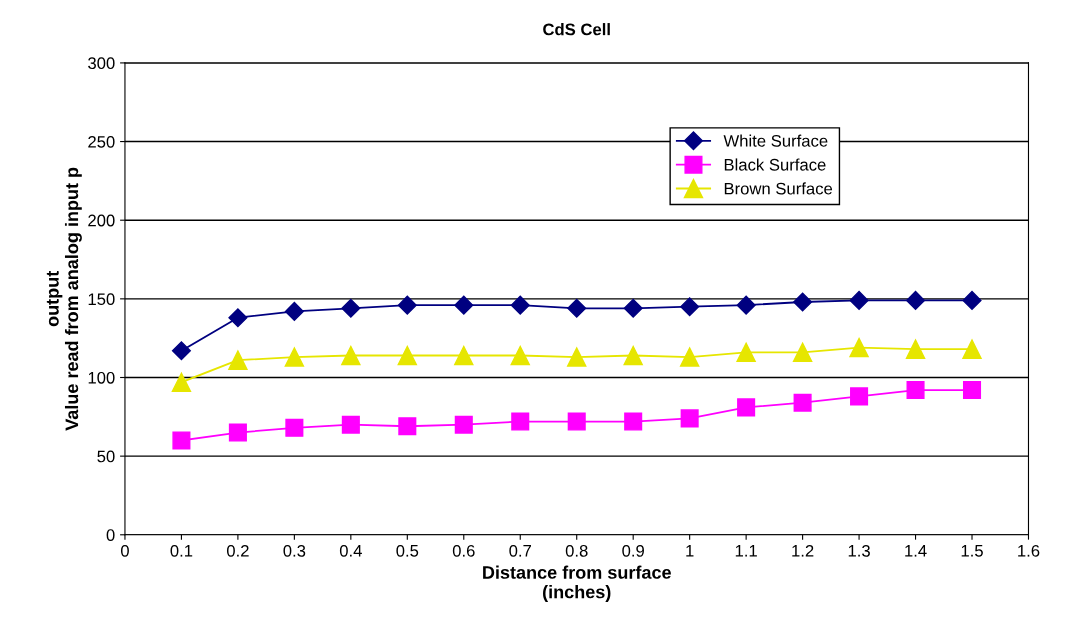 Image resolution: width=1068 pixels, height=642 pixels. I want to click on y-tick-label: 200, so click(101, 220).